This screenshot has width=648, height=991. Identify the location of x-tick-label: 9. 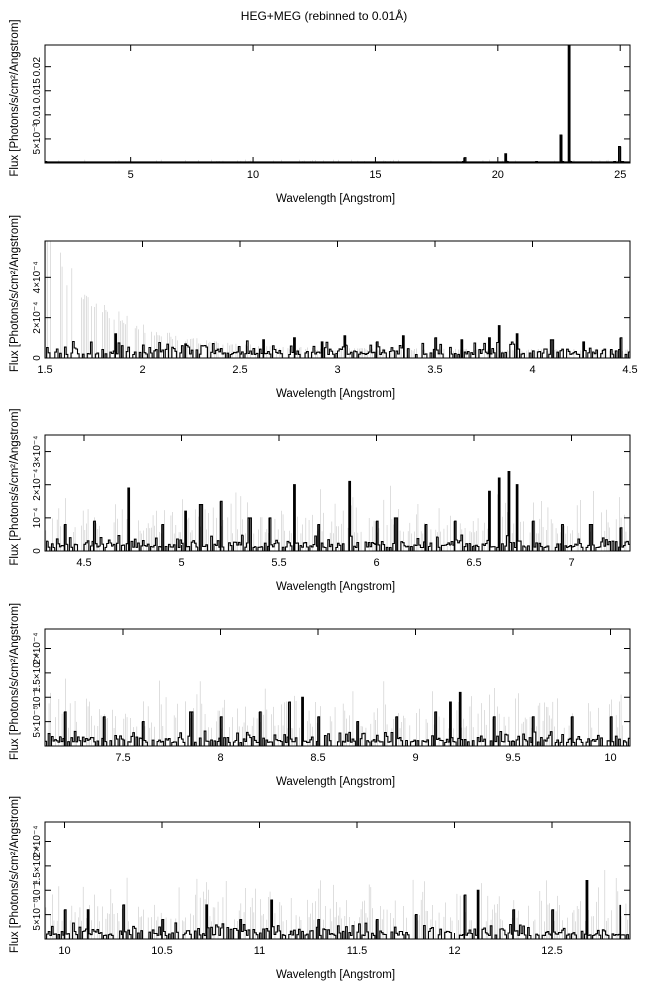
(415, 758).